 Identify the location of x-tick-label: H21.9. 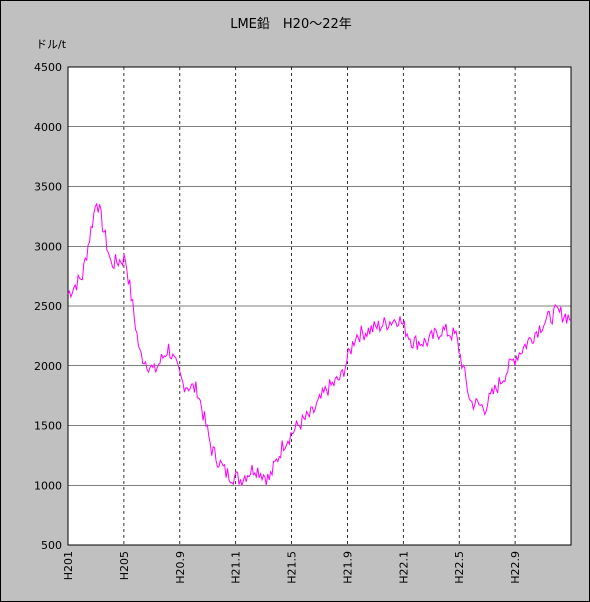
(347, 567).